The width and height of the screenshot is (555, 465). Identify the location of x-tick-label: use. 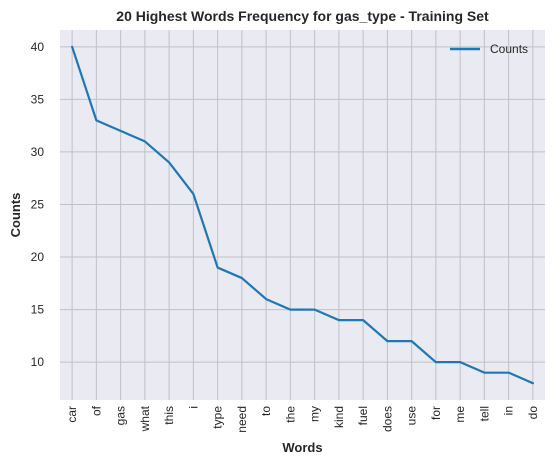
(412, 416).